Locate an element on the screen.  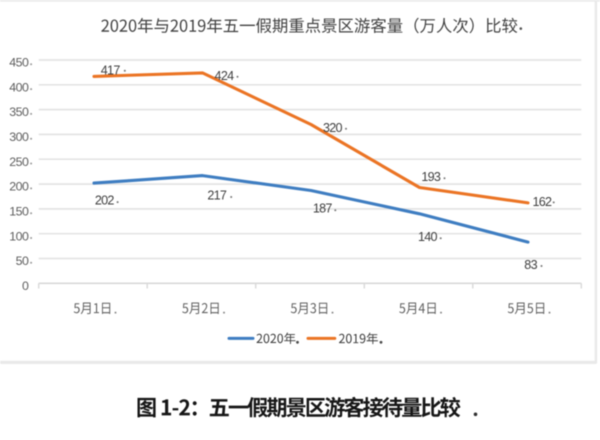
svg-text: 217 is located at coordinates (217, 196).